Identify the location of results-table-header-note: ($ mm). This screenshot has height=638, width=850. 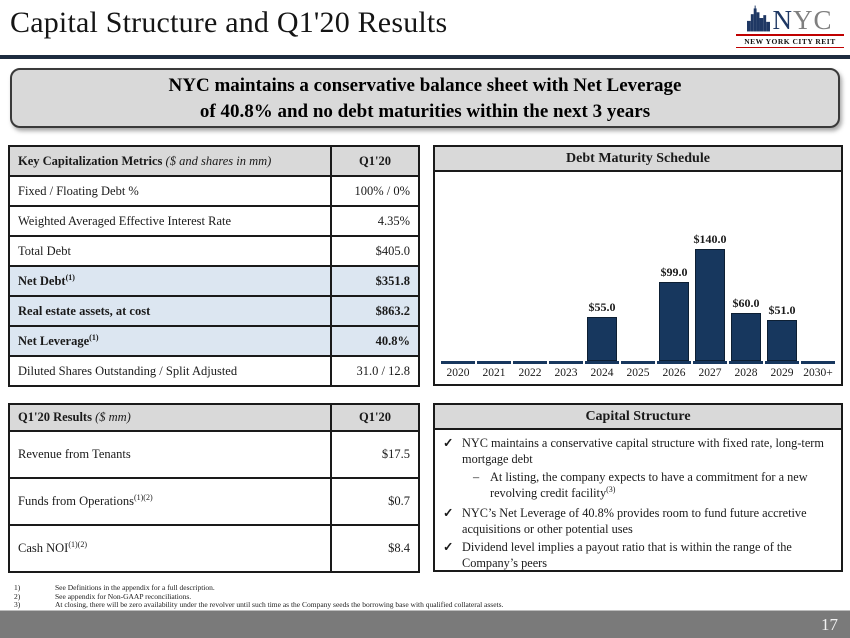
(111, 417).